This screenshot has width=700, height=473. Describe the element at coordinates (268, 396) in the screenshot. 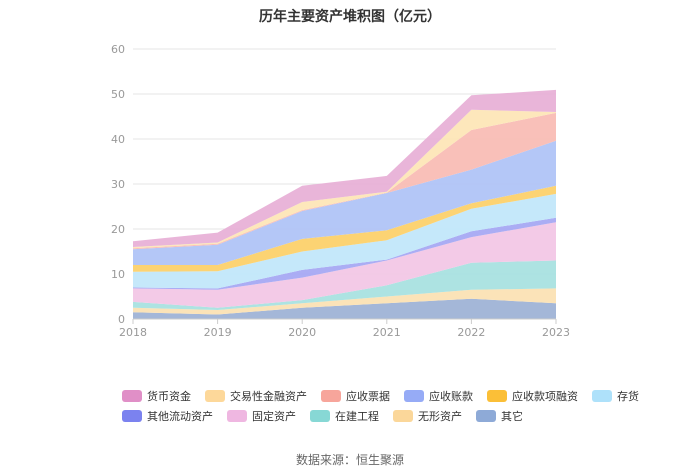

I see `legend-label: 交易性金融资产` at that location.